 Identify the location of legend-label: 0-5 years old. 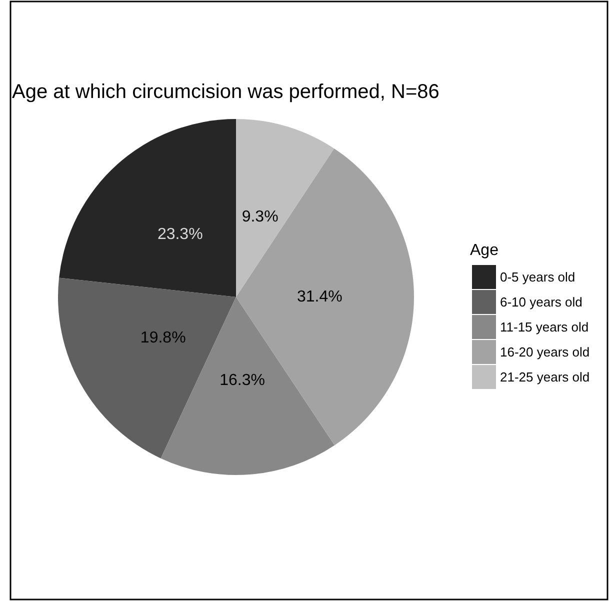
(538, 277).